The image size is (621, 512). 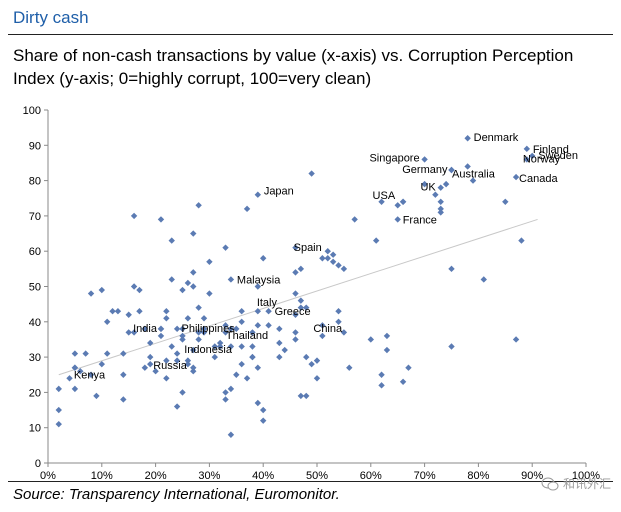 What do you see at coordinates (145, 329) in the screenshot?
I see `point-label-india: India` at bounding box center [145, 329].